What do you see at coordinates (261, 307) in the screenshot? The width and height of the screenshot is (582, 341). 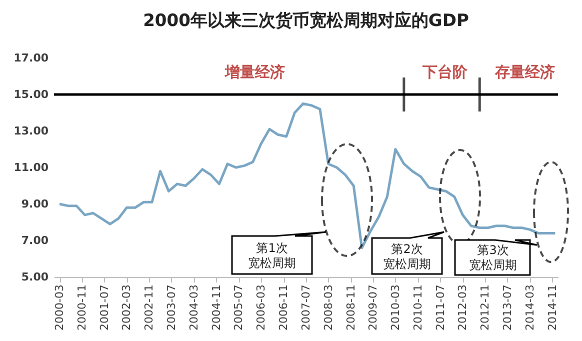 I see `x-tick-label: 2006-03` at bounding box center [261, 307].